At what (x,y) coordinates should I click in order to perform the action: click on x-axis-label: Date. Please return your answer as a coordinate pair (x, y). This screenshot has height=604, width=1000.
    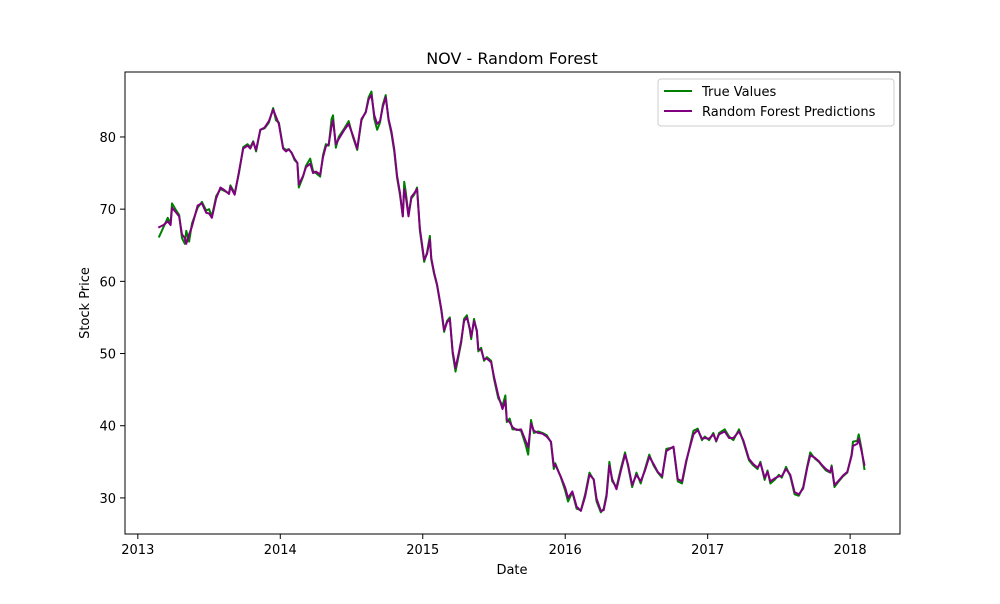
    Looking at the image, I should click on (511, 570).